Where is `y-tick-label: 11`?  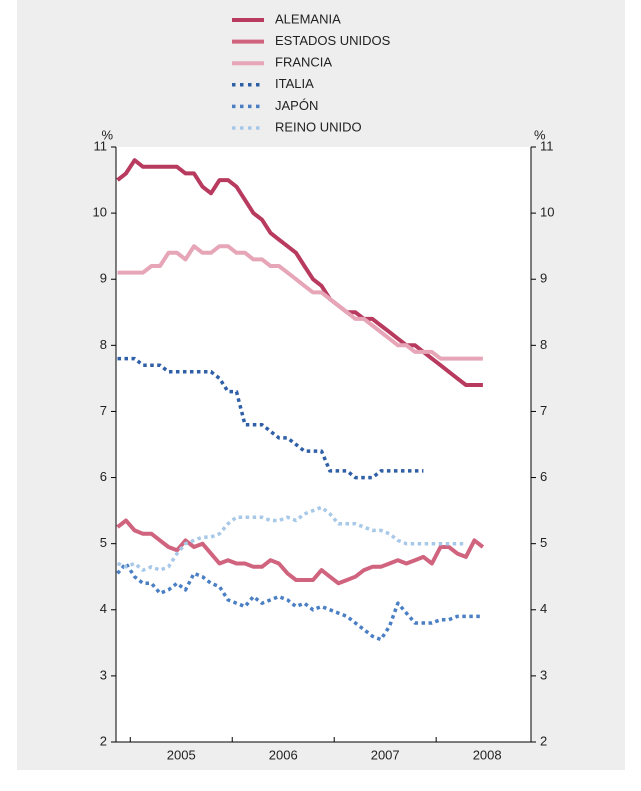
y-tick-label: 11 is located at coordinates (101, 145).